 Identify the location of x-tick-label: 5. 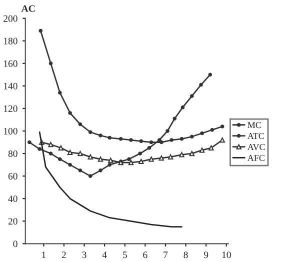
(125, 255).